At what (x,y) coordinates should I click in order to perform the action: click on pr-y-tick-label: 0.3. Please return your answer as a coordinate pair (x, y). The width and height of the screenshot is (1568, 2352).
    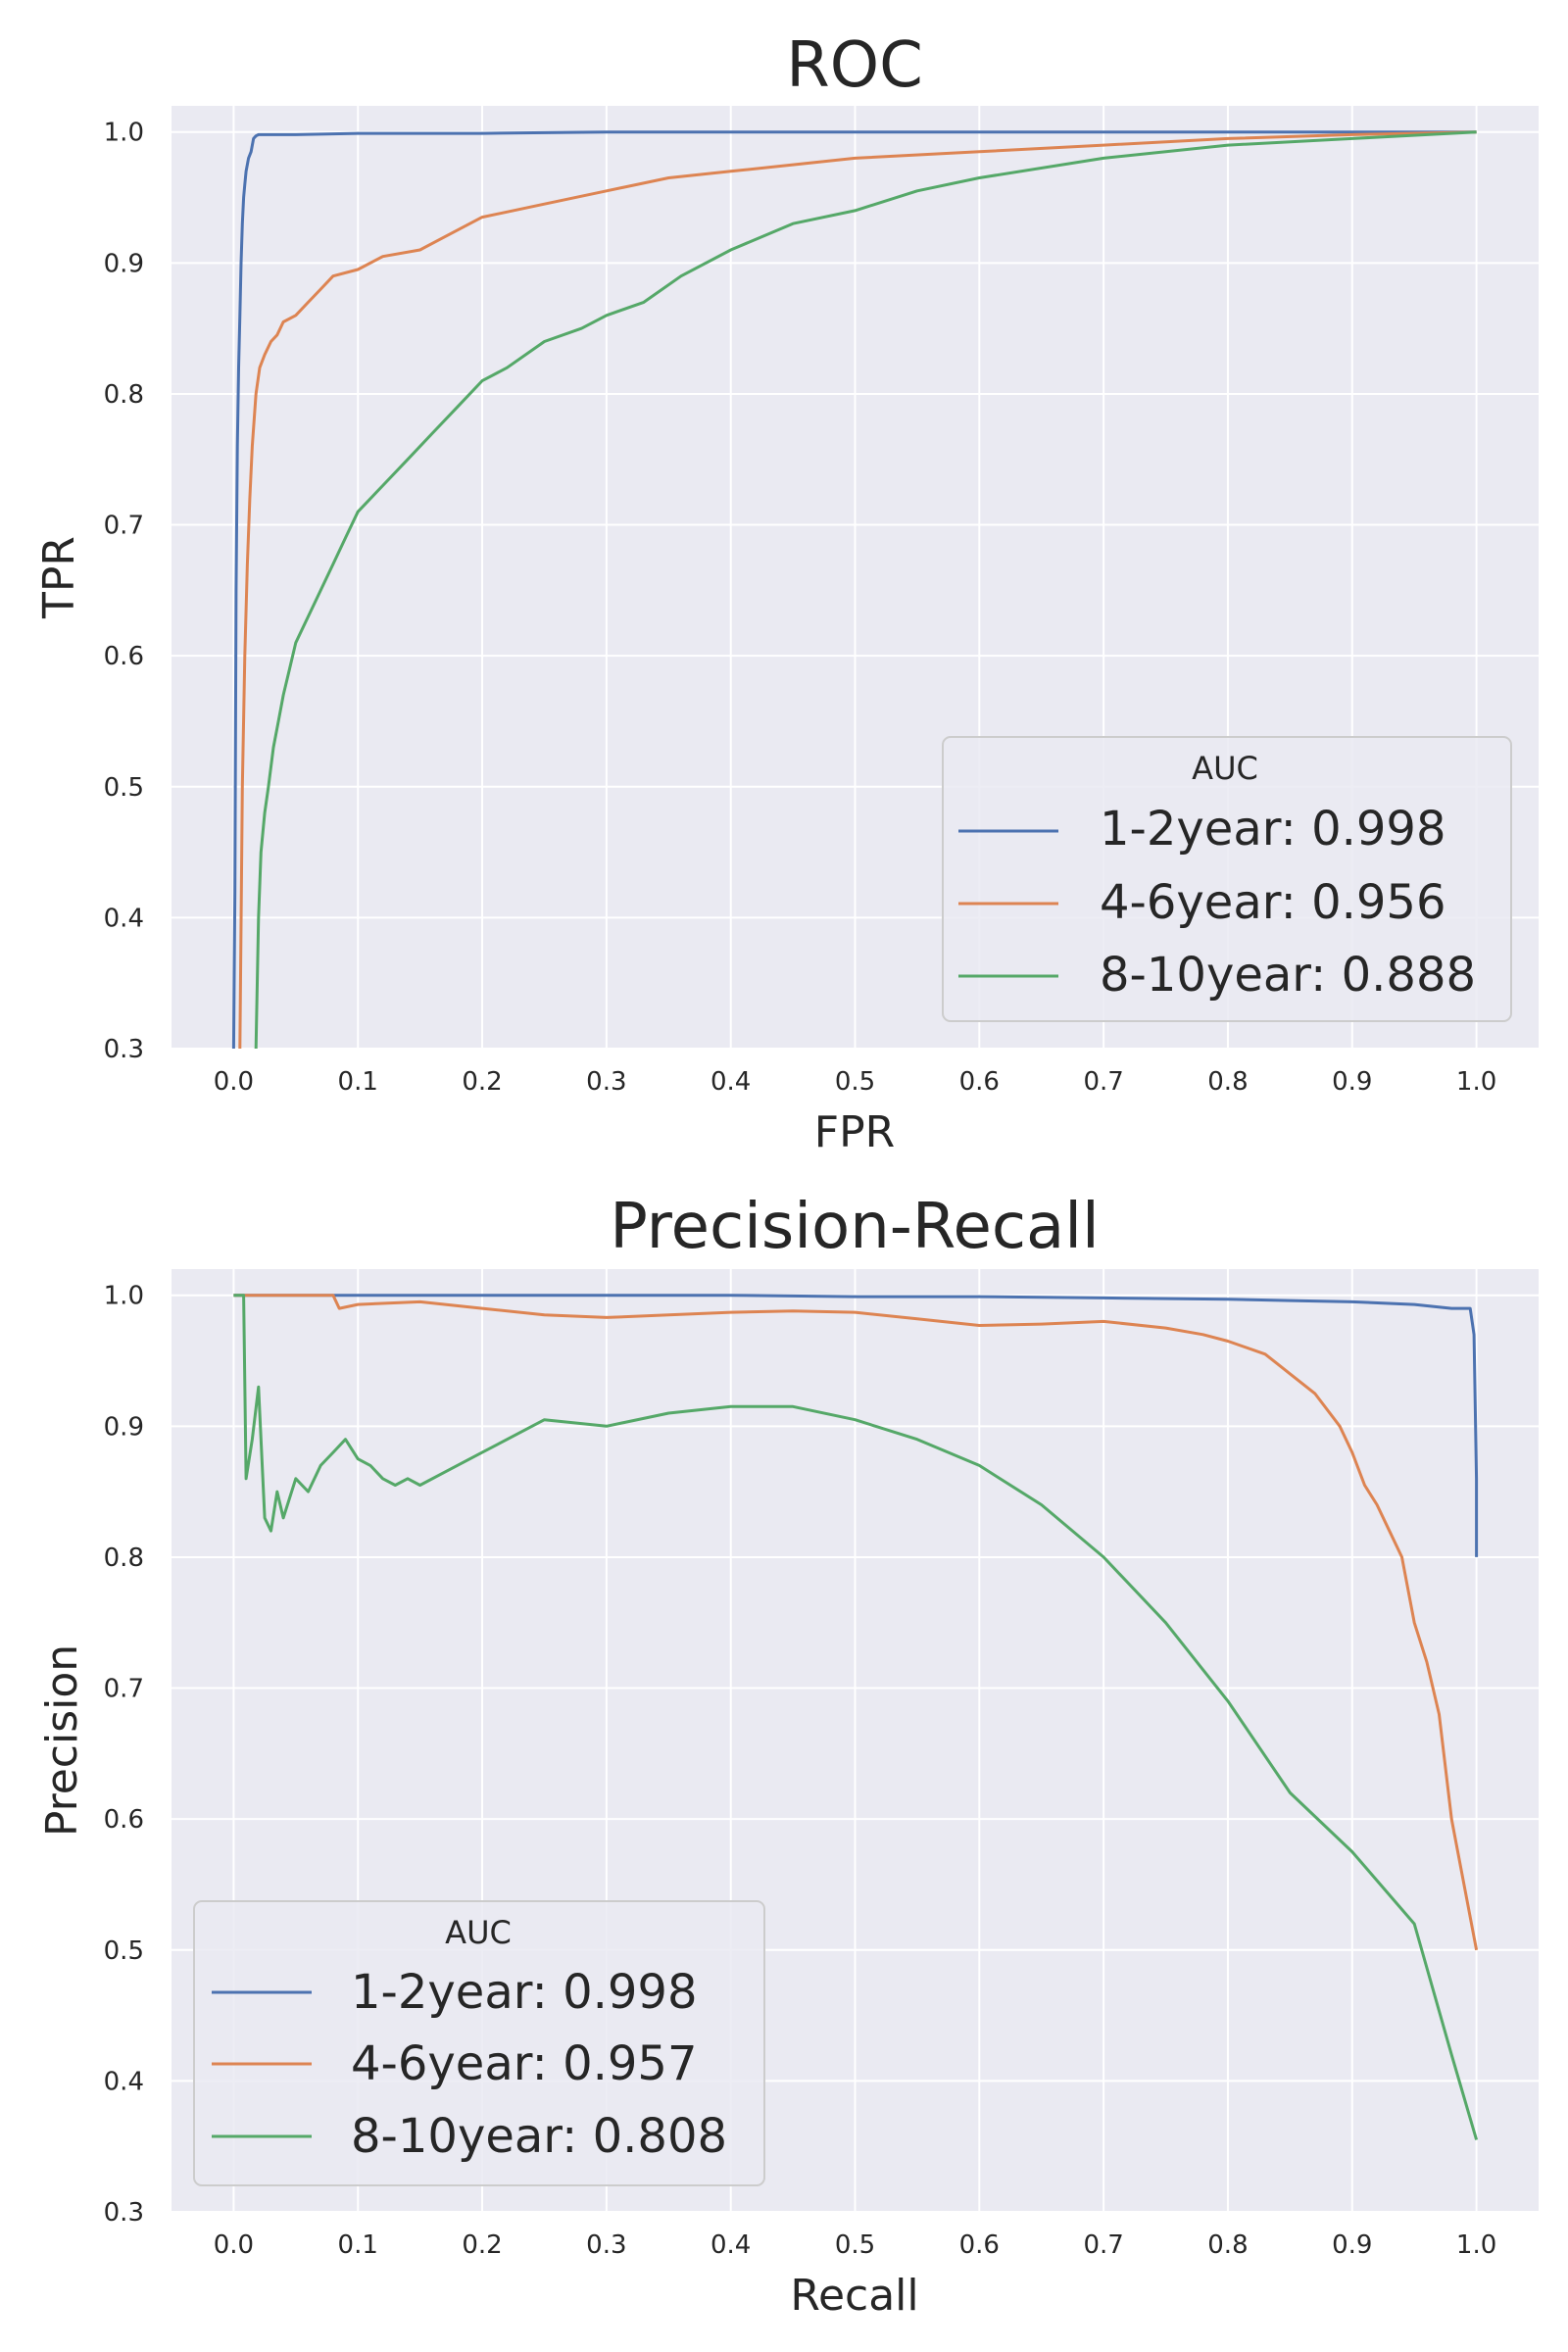
    Looking at the image, I should click on (124, 2213).